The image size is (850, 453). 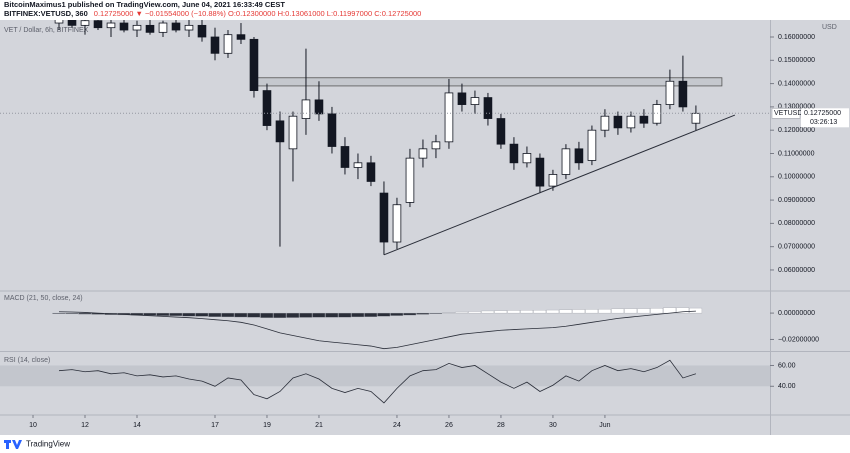 What do you see at coordinates (385, 376) in the screenshot?
I see `rsi-band` at bounding box center [385, 376].